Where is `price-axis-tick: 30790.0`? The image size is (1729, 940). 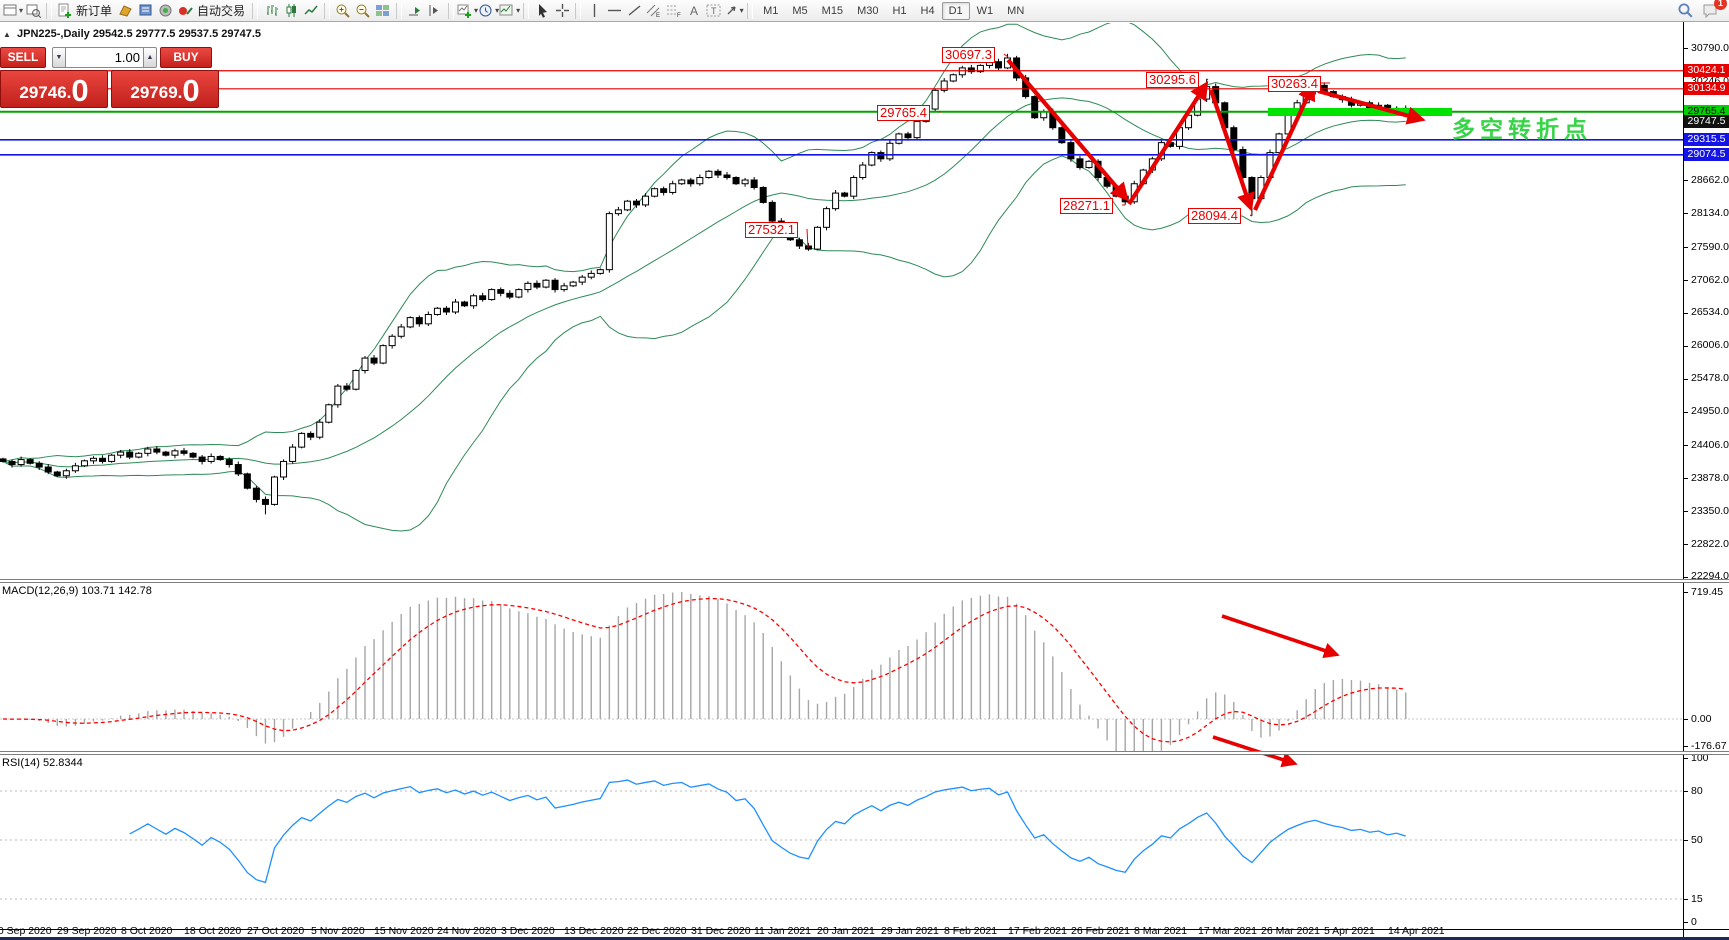
price-axis-tick: 30790.0 is located at coordinates (1710, 47).